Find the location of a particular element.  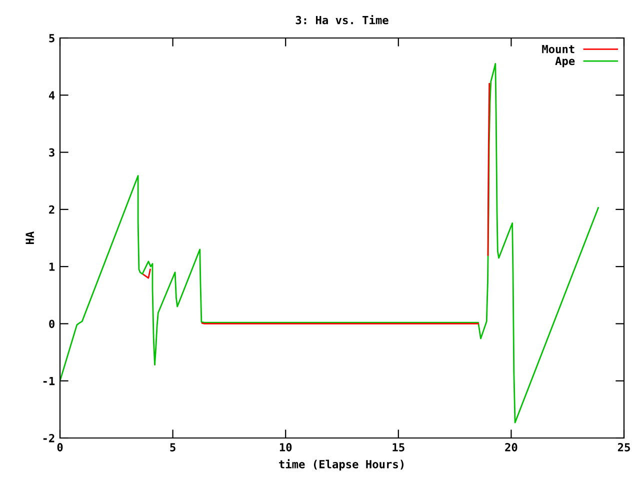

y-tick-label: 5 is located at coordinates (51, 38).